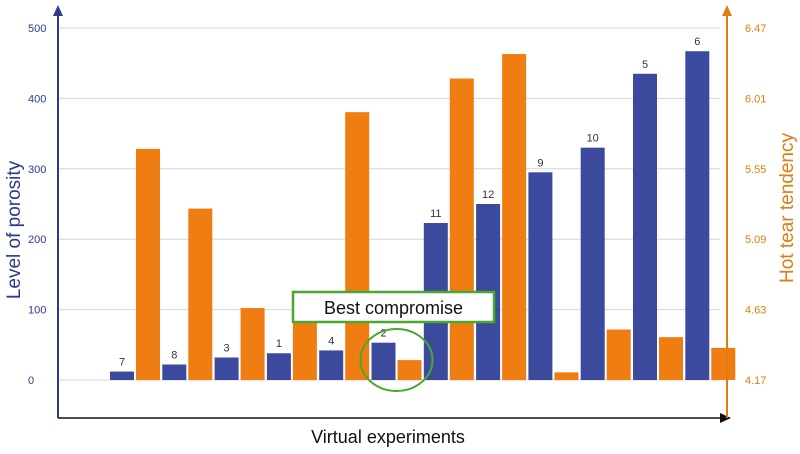 The height and width of the screenshot is (454, 800). What do you see at coordinates (58, 10) in the screenshot?
I see `y-axis-left-arrow` at bounding box center [58, 10].